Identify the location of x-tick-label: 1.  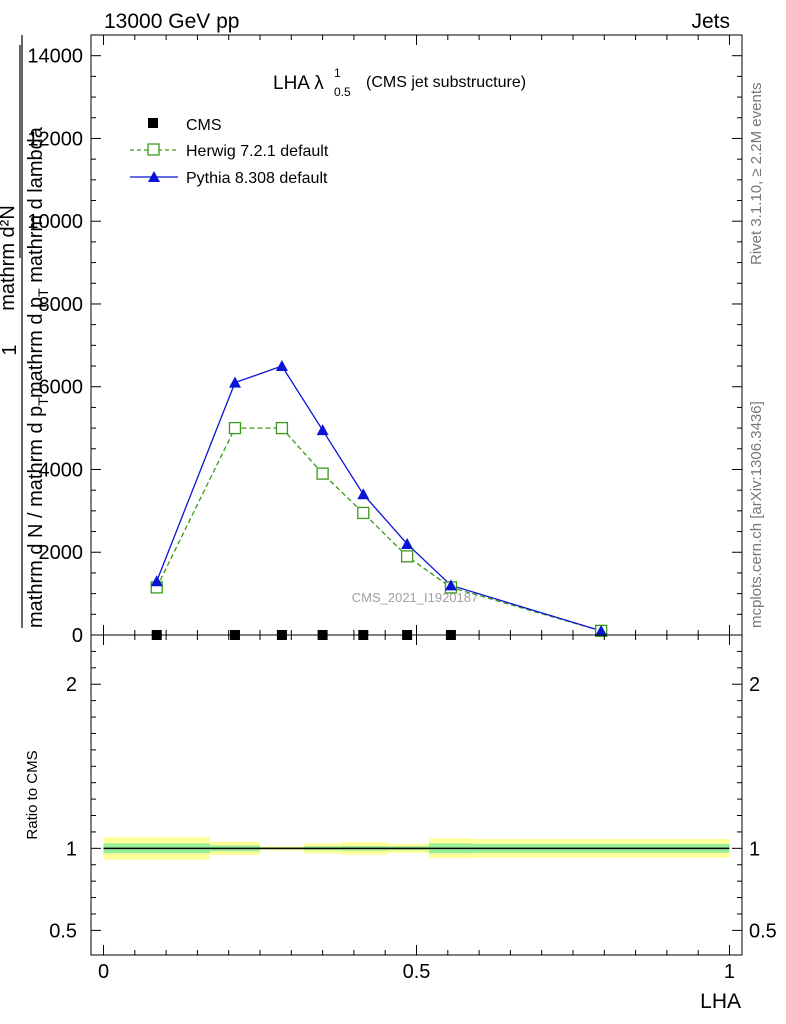
(729, 972).